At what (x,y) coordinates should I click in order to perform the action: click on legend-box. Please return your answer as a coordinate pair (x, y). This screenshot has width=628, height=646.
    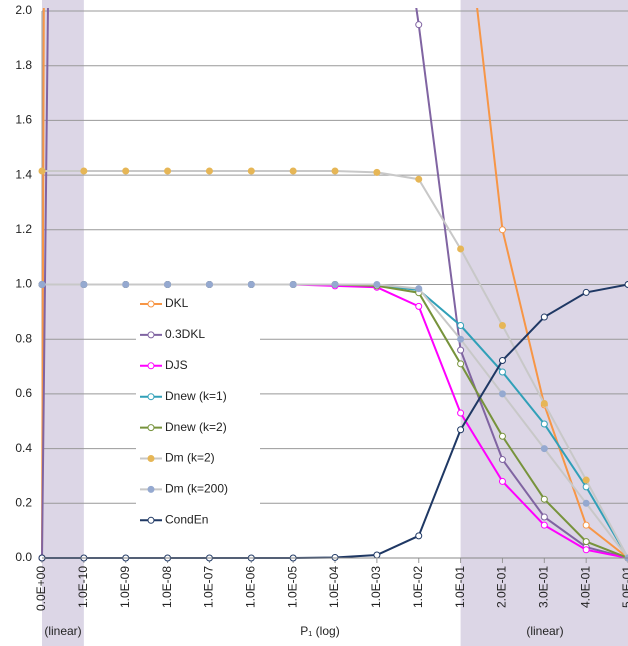
    Looking at the image, I should click on (198, 412).